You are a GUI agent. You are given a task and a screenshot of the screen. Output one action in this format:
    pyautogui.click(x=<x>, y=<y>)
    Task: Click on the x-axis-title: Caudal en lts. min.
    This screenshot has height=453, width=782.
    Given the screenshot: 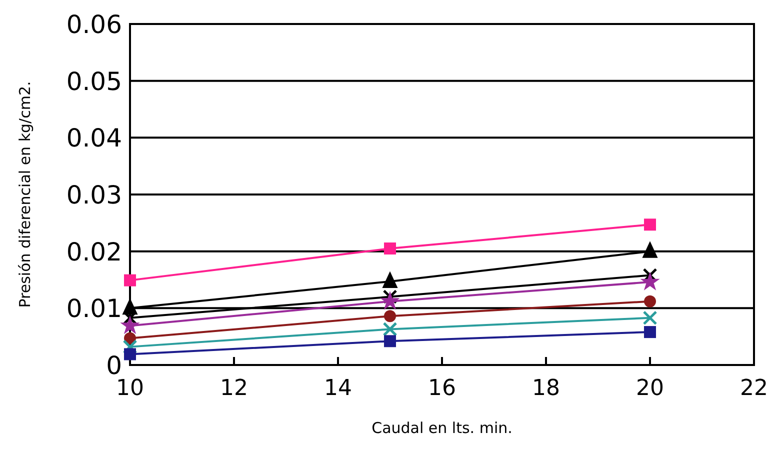 What is the action you would take?
    pyautogui.click(x=442, y=428)
    